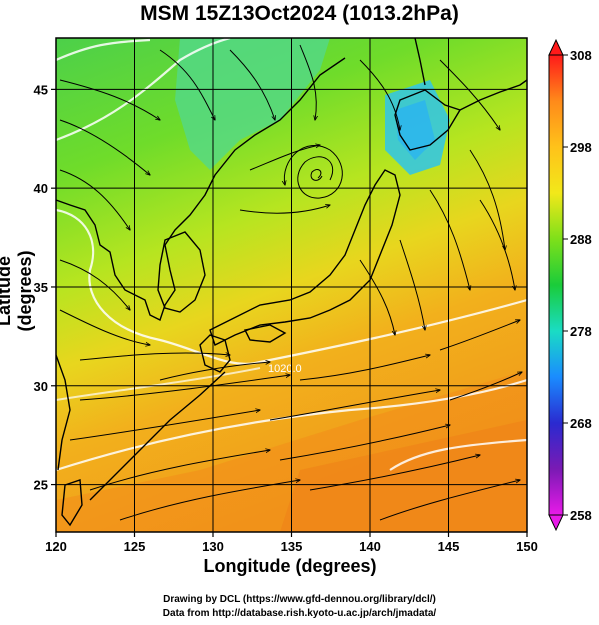  I want to click on colorbar-max-triangle, so click(556, 47).